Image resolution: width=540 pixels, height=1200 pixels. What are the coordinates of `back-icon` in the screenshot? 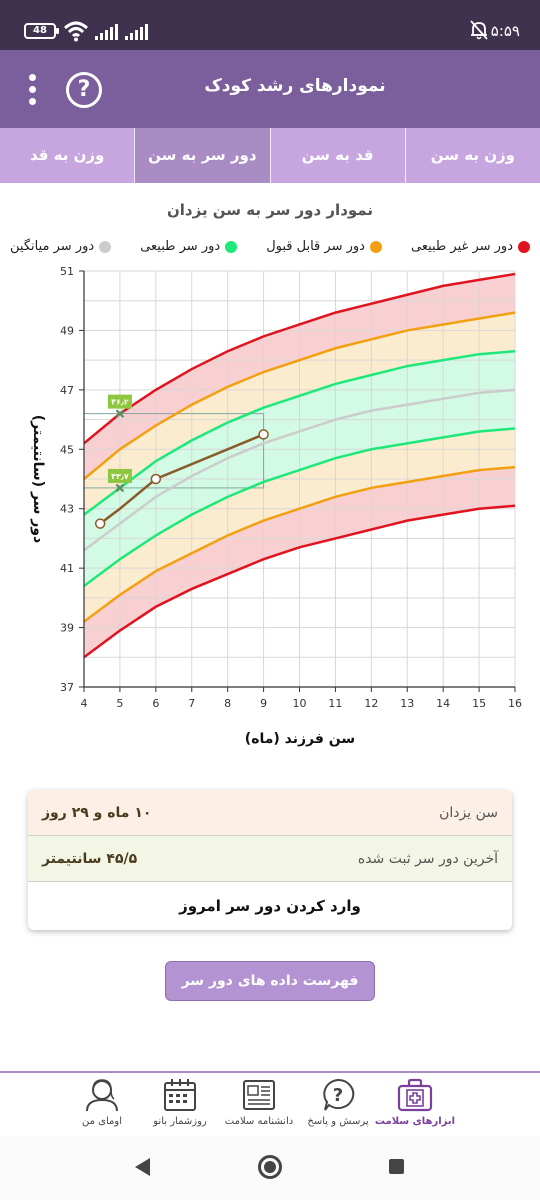 It's located at (142, 1167).